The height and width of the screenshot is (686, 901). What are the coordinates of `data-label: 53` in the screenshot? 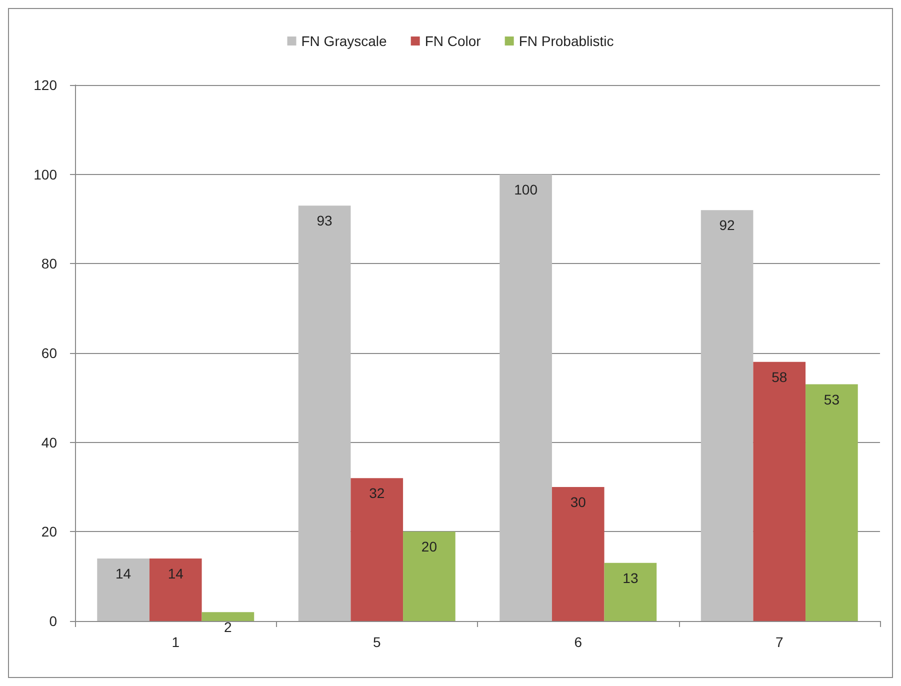 It's located at (832, 399).